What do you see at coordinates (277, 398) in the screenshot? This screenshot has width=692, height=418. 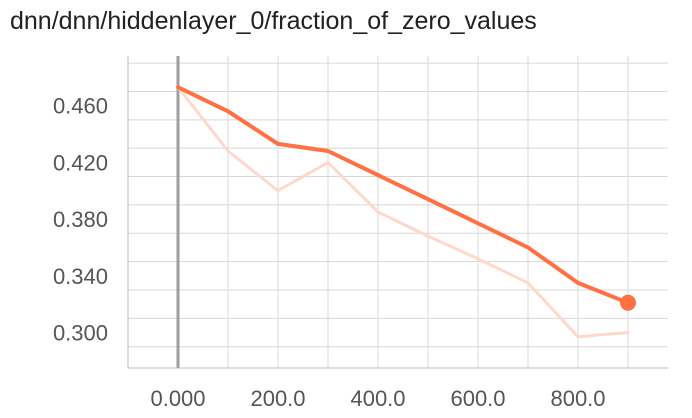 I see `x-tick-label: 200.0` at bounding box center [277, 398].